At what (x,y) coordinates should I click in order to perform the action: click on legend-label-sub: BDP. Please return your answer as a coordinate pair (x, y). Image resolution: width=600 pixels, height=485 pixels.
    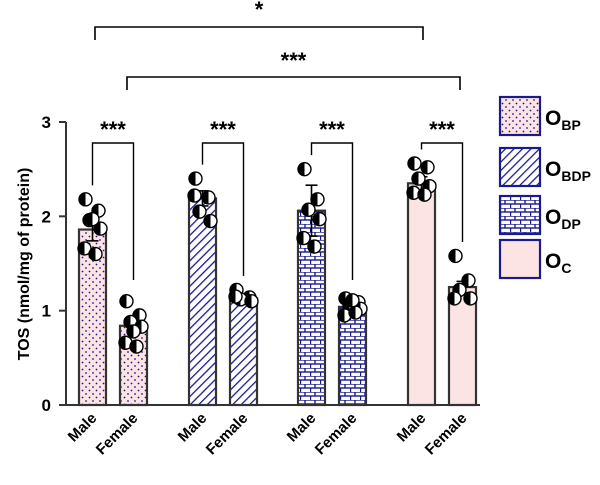
    Looking at the image, I should click on (576, 176).